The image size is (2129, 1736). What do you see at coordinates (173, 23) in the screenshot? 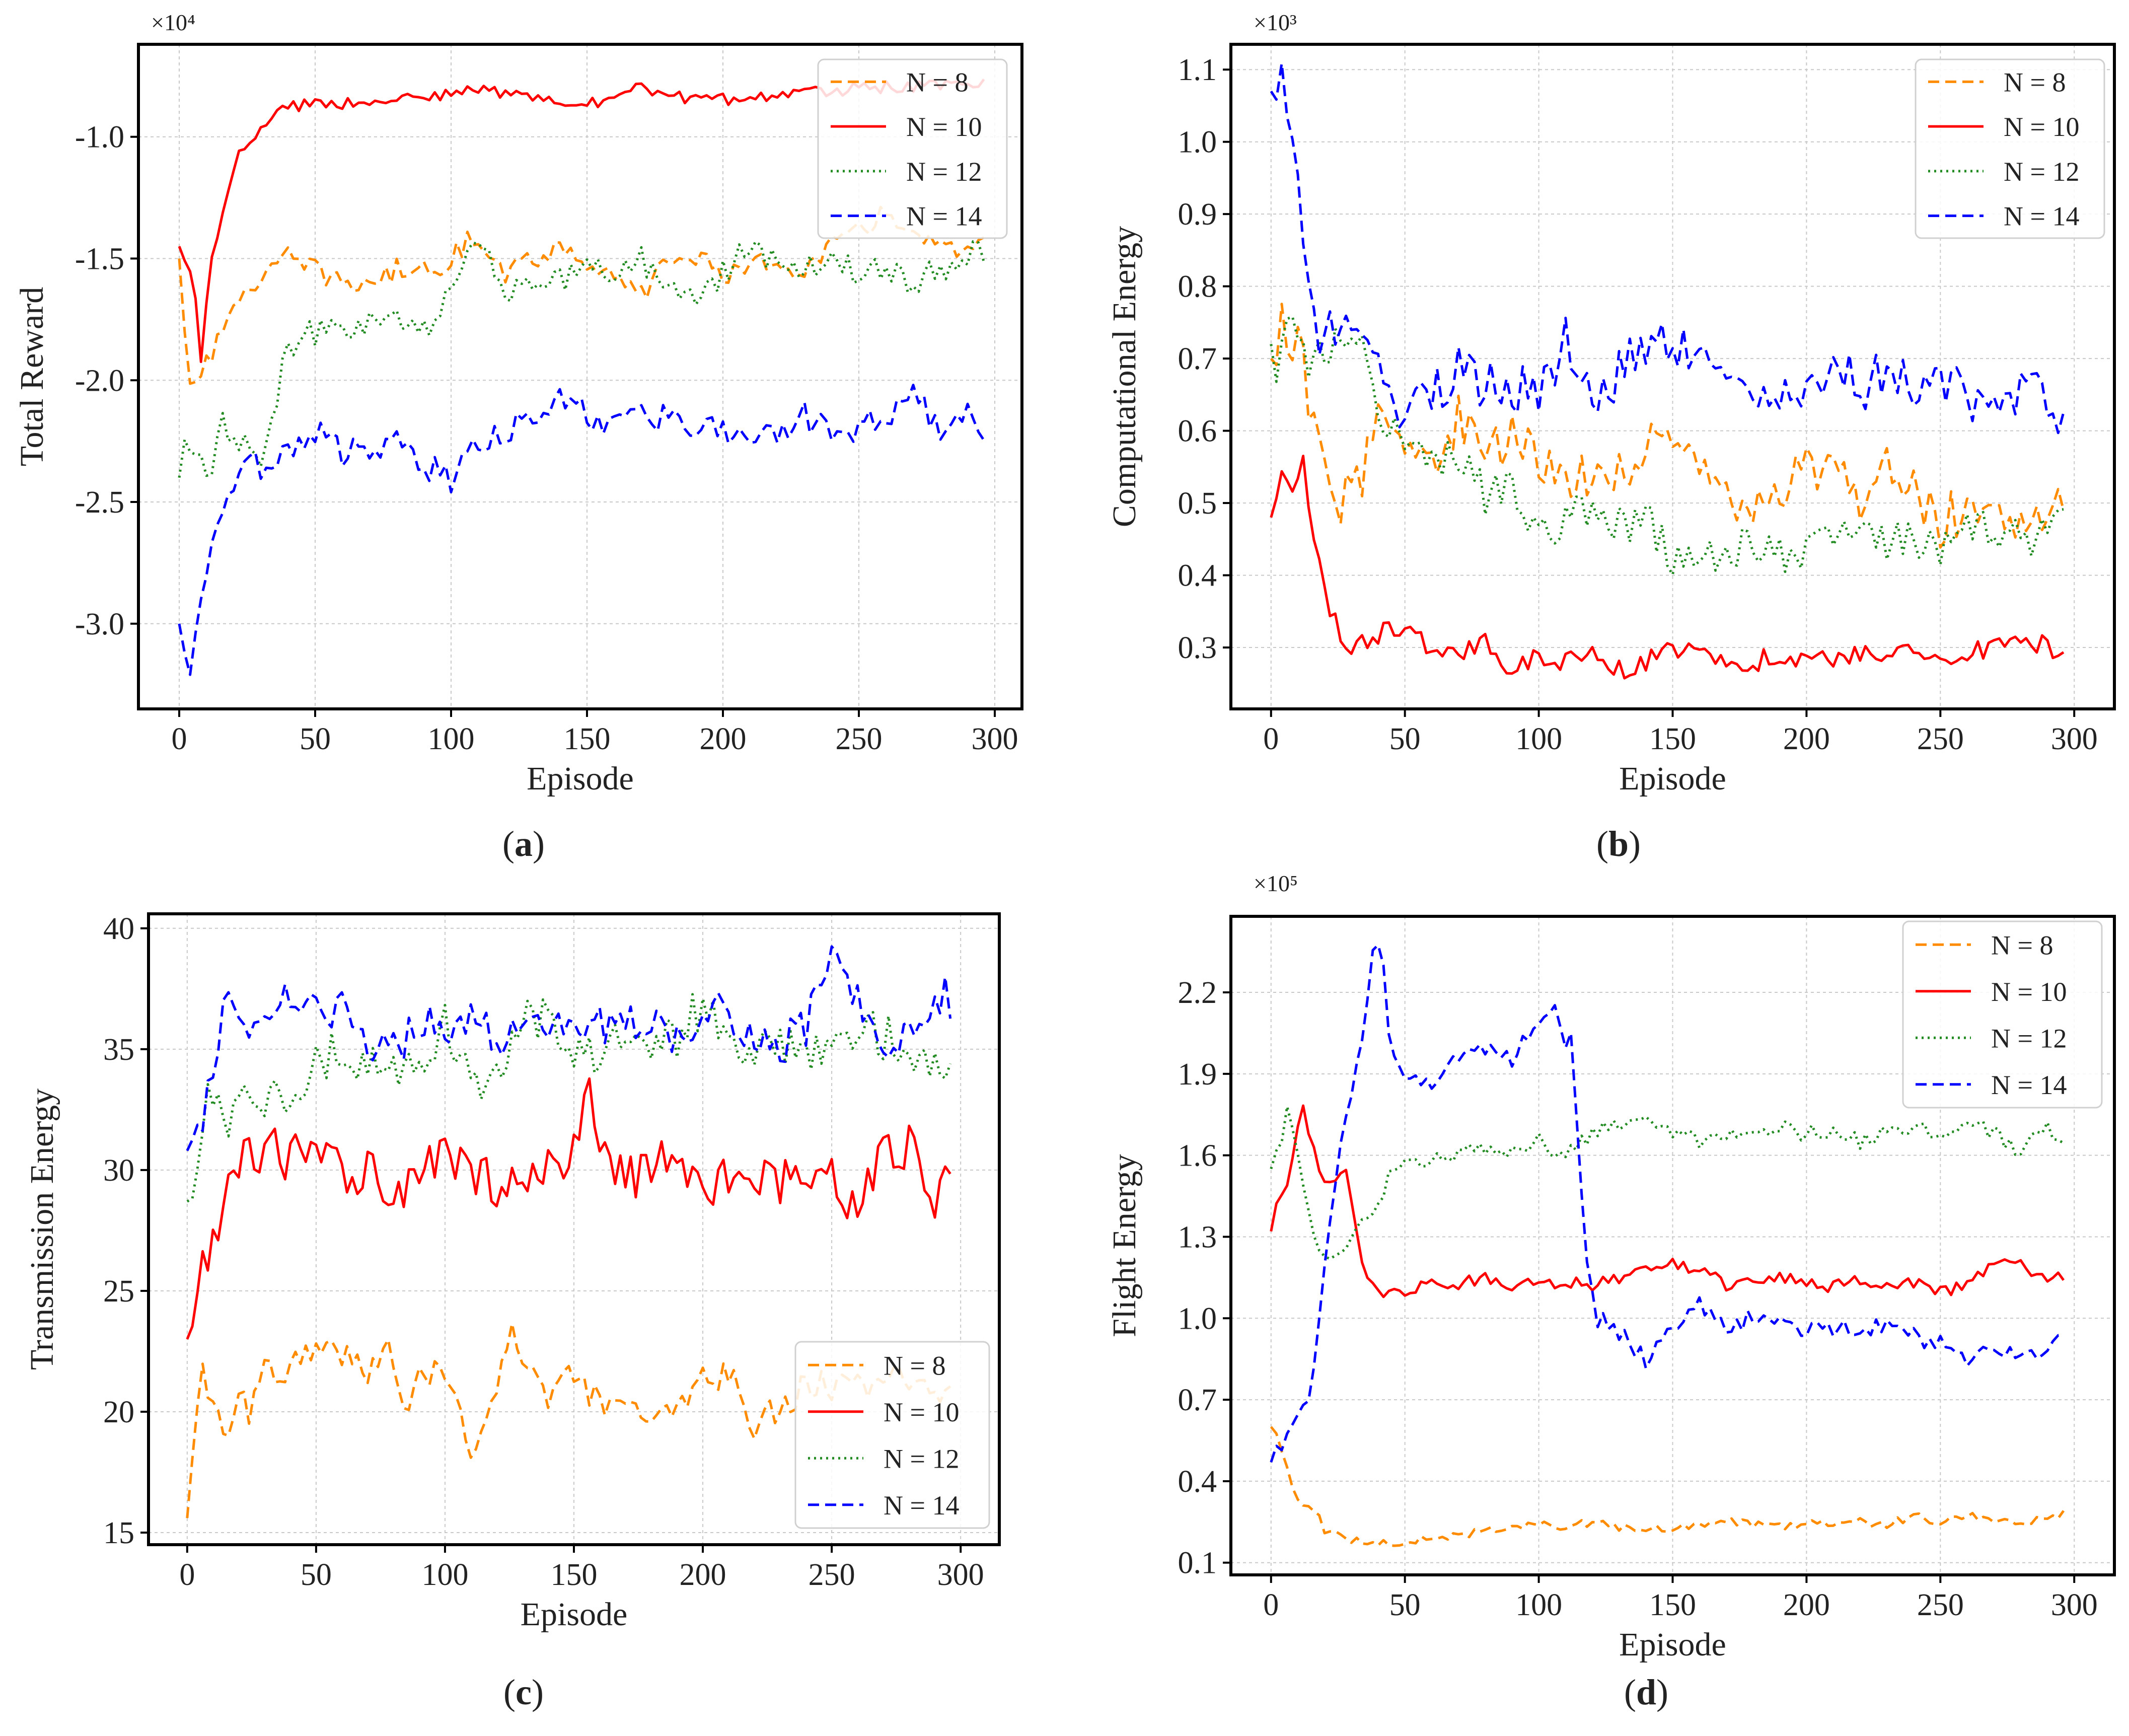
I see `axis-multiplier: ×10⁴` at bounding box center [173, 23].